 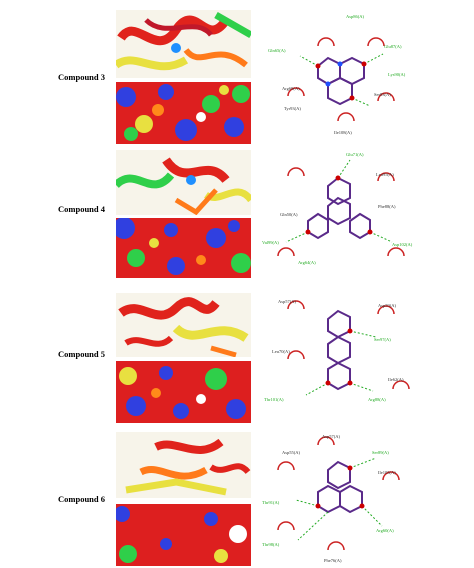 I want to click on residue-label: Val99(A), so click(x=270, y=242).